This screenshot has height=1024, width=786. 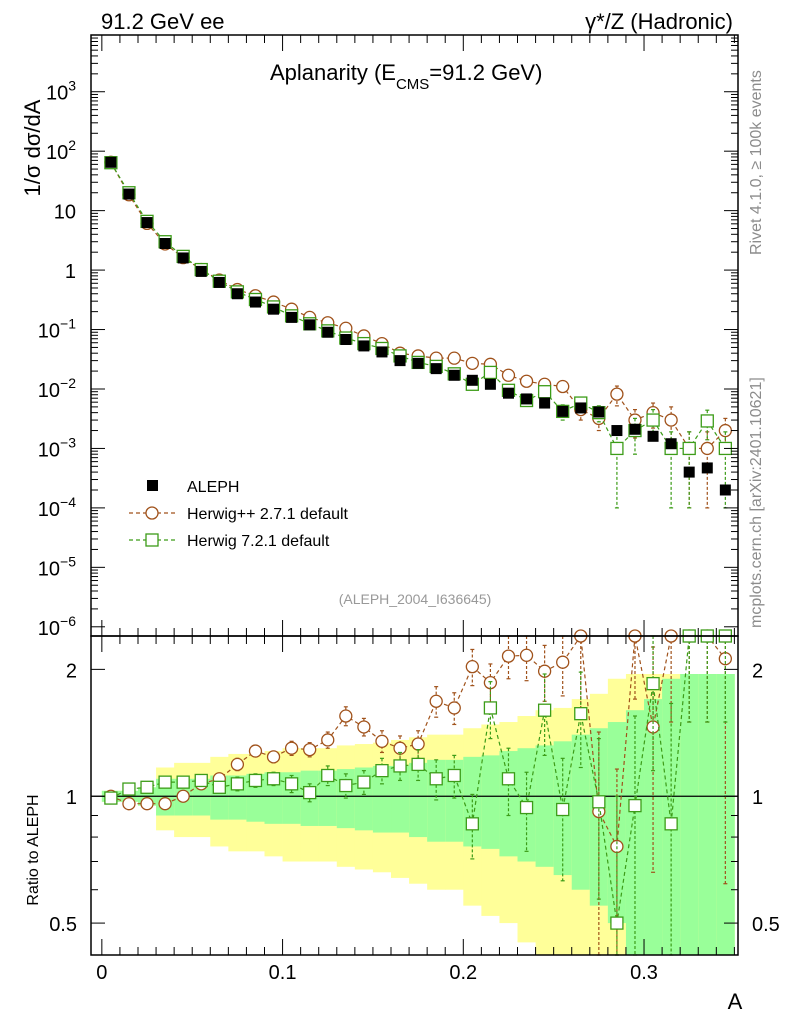 What do you see at coordinates (33, 849) in the screenshot?
I see `ratio-axis-label: Ratio to ALEPH` at bounding box center [33, 849].